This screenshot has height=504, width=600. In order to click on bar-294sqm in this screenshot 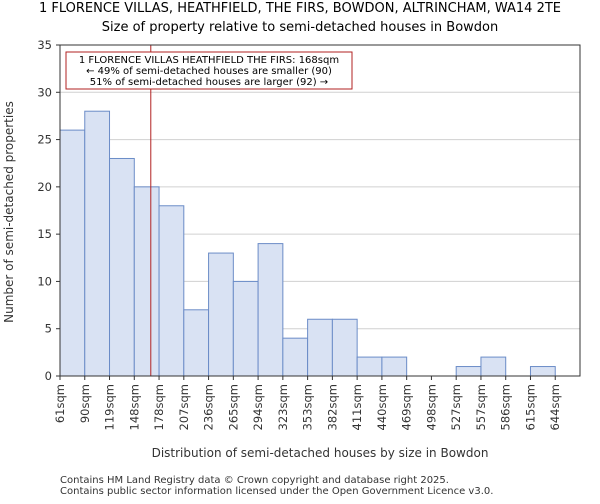, I will do `click(270, 310)`.